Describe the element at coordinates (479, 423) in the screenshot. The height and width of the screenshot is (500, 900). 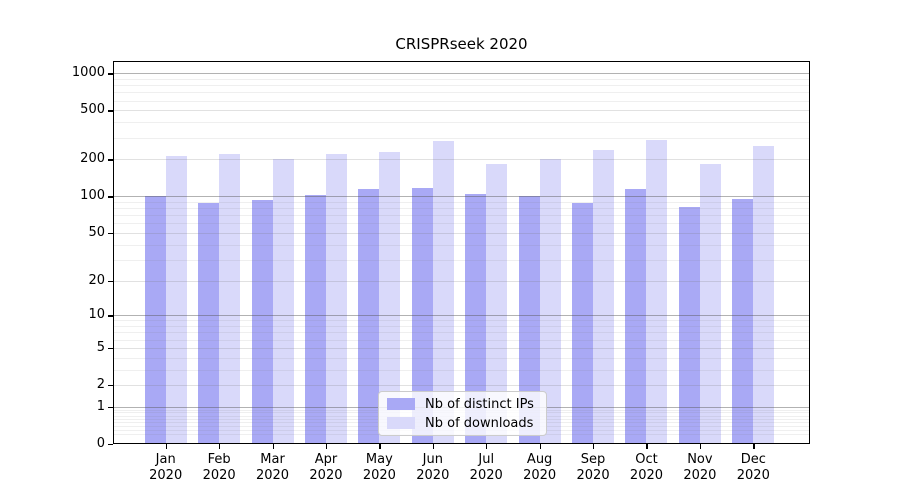
I see `legend-label-downloads: Nb of downloads` at that location.